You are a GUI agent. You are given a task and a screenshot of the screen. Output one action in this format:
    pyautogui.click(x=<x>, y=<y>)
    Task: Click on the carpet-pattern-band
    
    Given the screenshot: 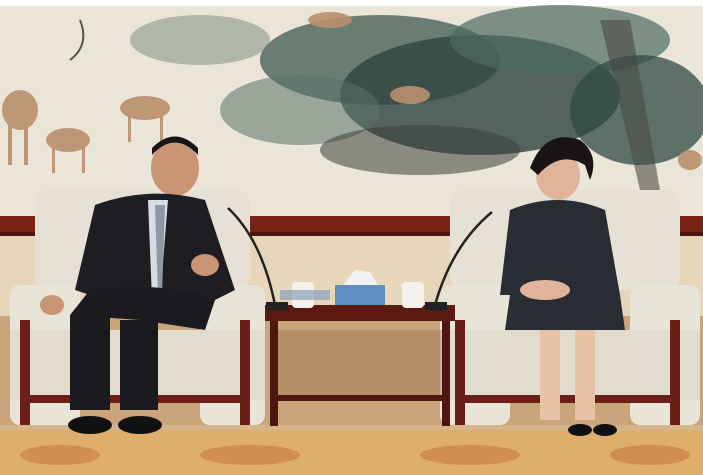 What is the action you would take?
    pyautogui.click(x=351, y=452)
    